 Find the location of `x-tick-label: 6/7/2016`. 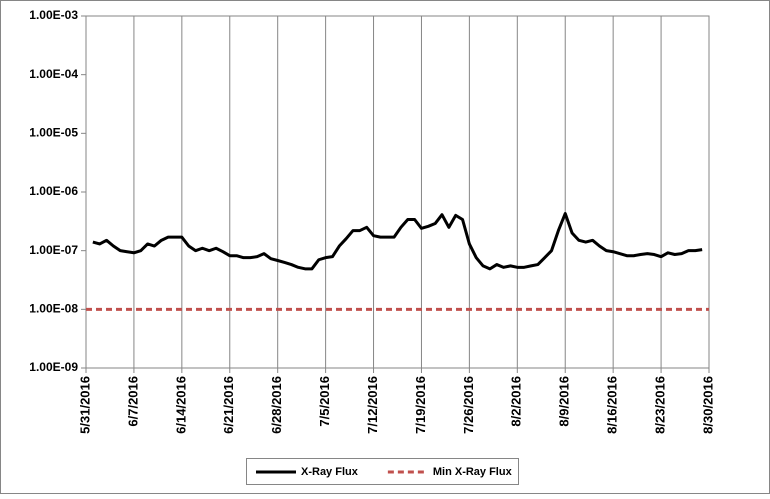

x-tick-label: 6/7/2016 is located at coordinates (132, 401).